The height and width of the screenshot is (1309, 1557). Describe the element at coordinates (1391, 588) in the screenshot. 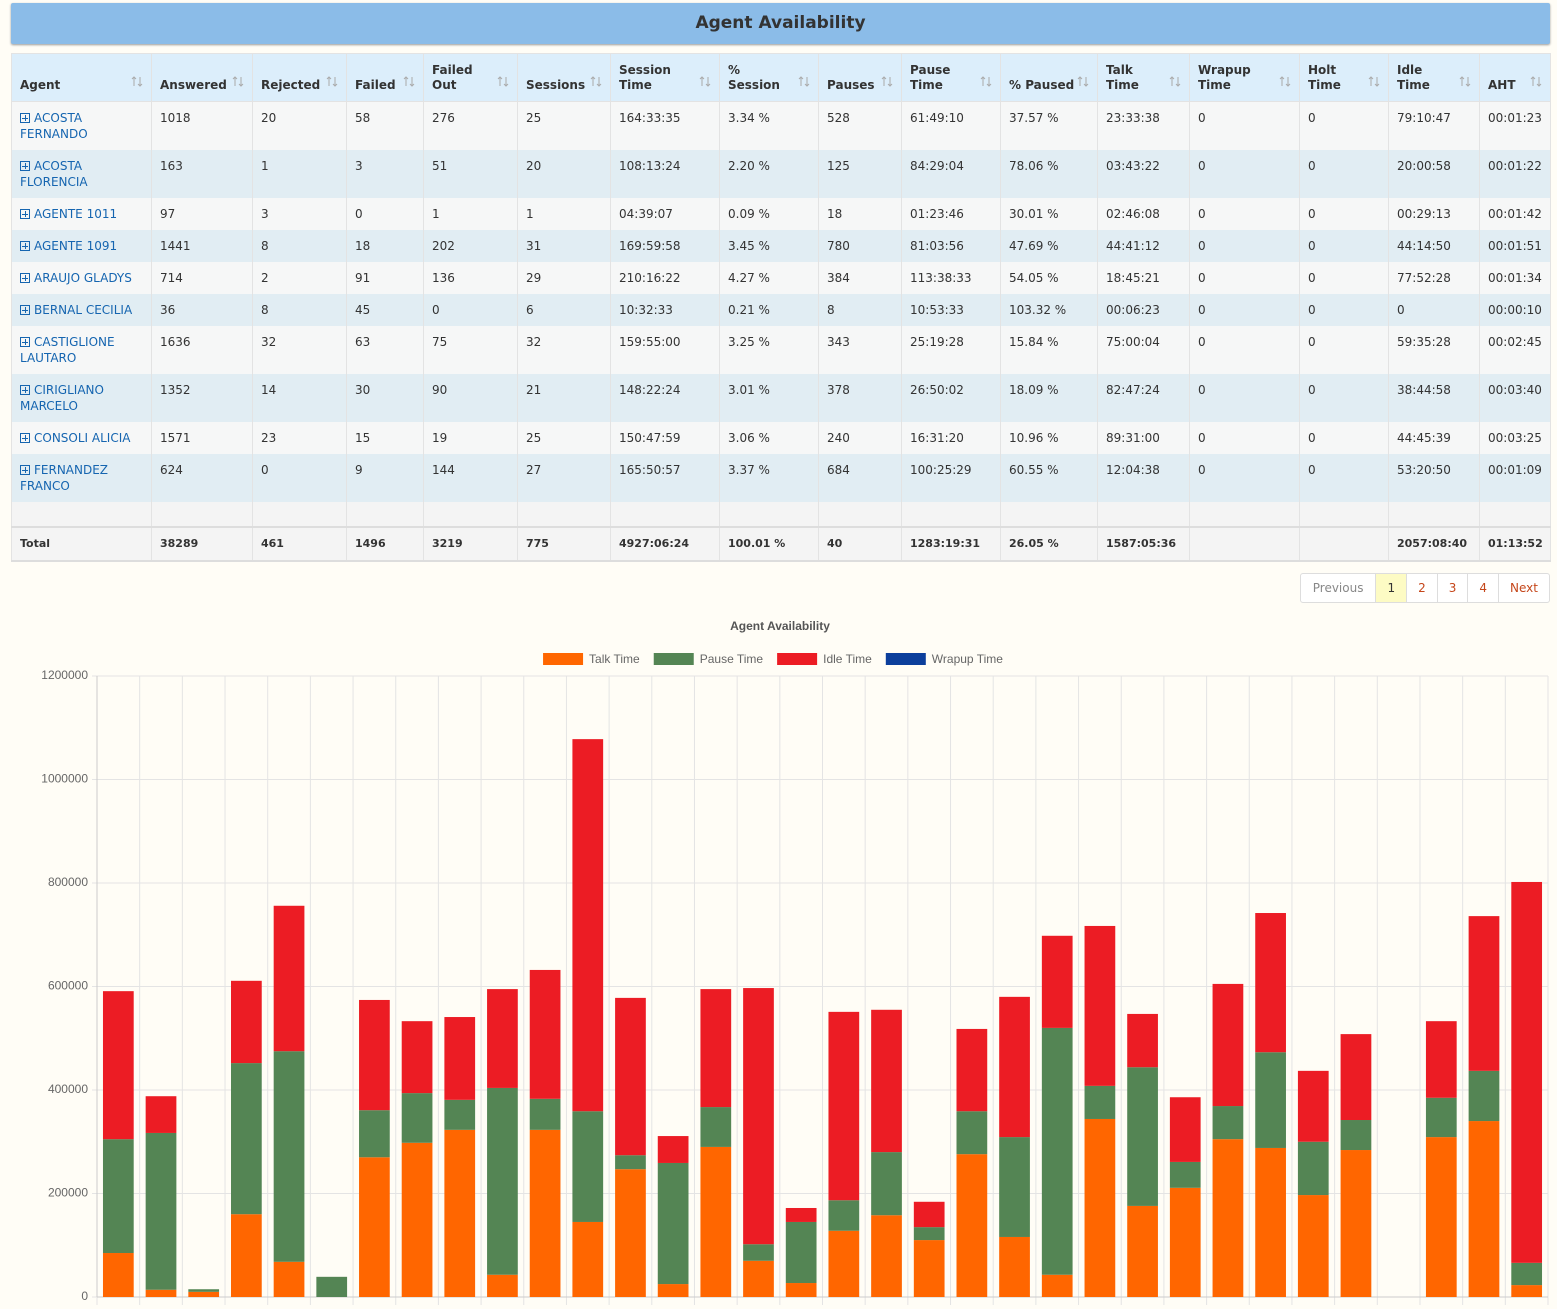

I see `page-button: 1` at that location.